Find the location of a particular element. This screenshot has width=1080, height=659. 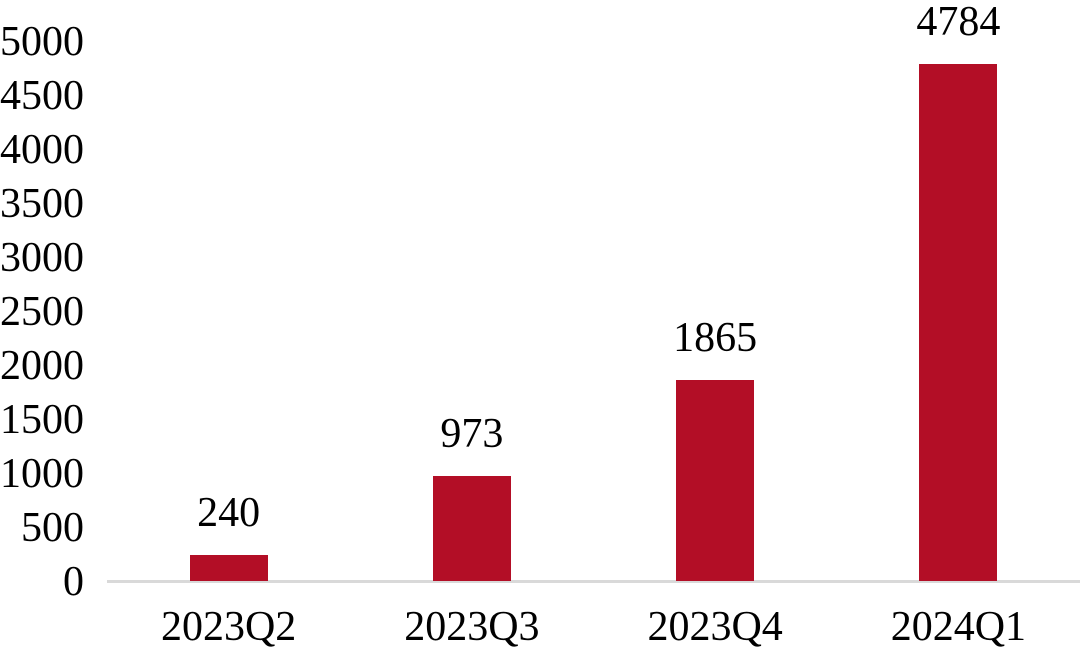

y-tick-label: 0 is located at coordinates (73, 582).